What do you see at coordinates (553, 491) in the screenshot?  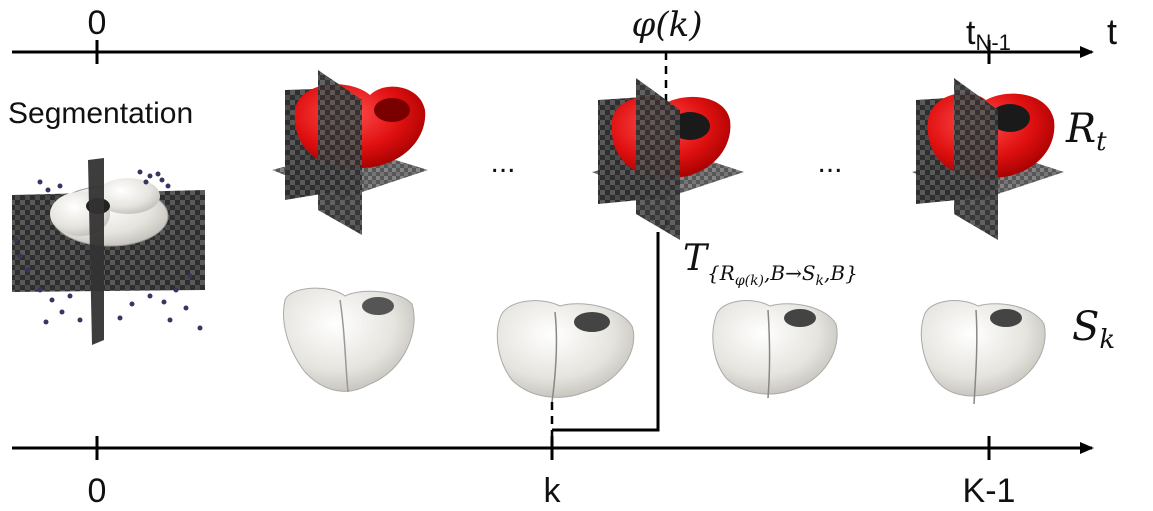 I see `bottom-tick-k: k` at bounding box center [553, 491].